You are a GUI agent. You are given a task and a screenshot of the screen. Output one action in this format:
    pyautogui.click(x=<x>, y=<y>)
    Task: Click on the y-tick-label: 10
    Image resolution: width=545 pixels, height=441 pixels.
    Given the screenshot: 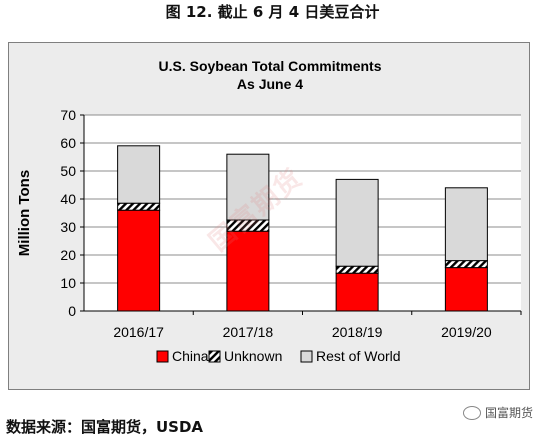 What is the action you would take?
    pyautogui.click(x=68, y=283)
    